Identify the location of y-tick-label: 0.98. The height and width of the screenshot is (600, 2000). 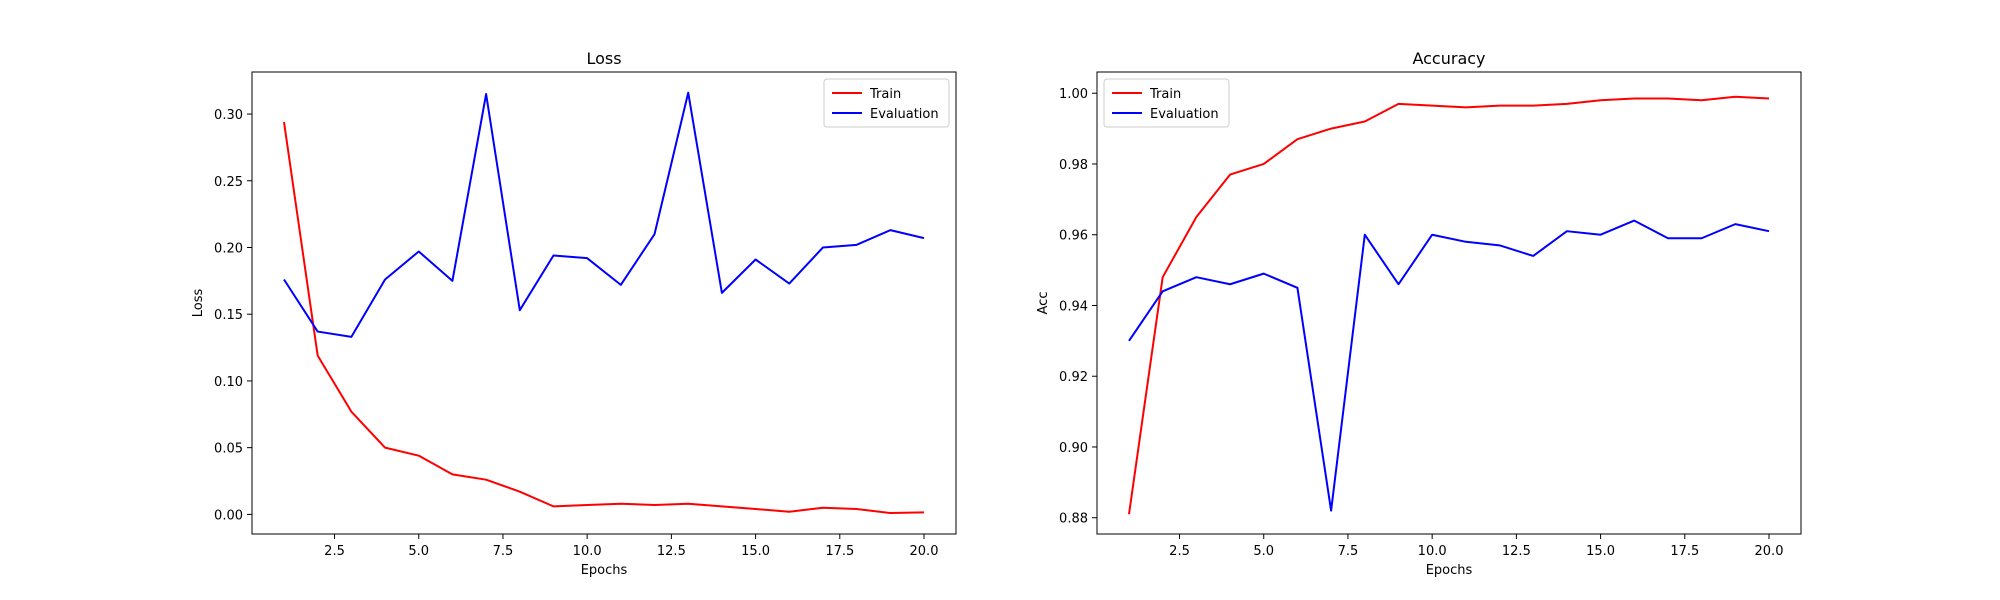
(1073, 165).